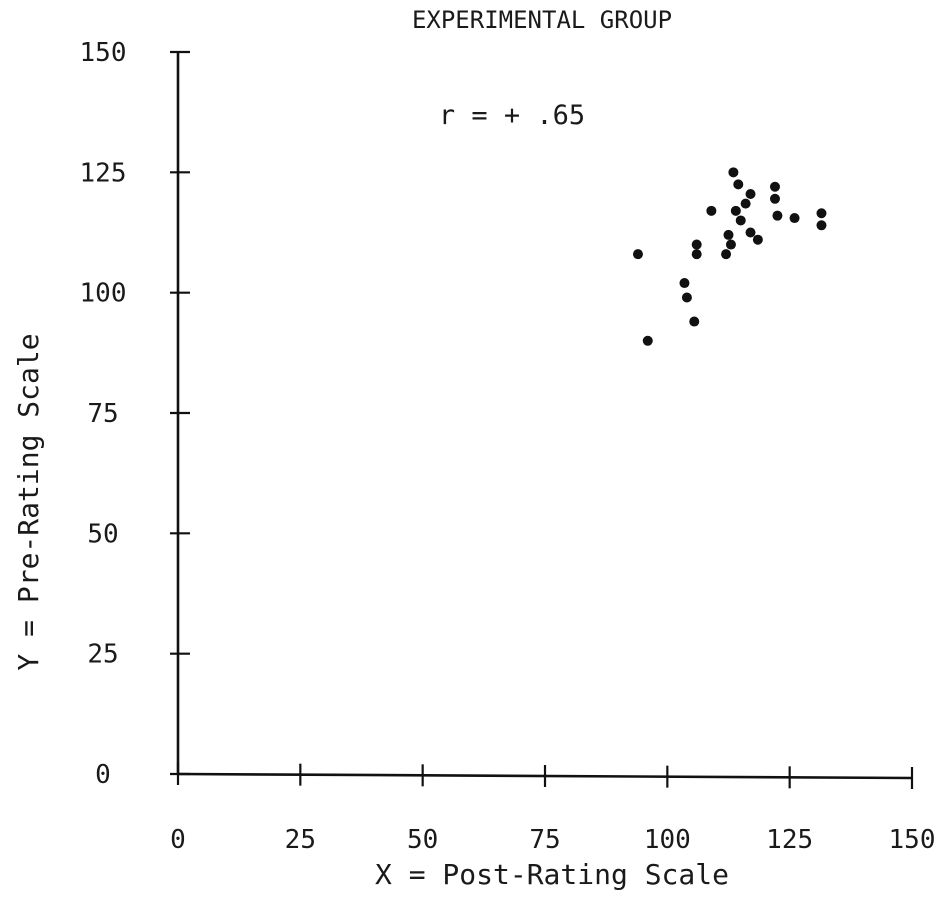 Image resolution: width=938 pixels, height=921 pixels. What do you see at coordinates (512, 115) in the screenshot?
I see `correlation-annotation: r = + .65` at bounding box center [512, 115].